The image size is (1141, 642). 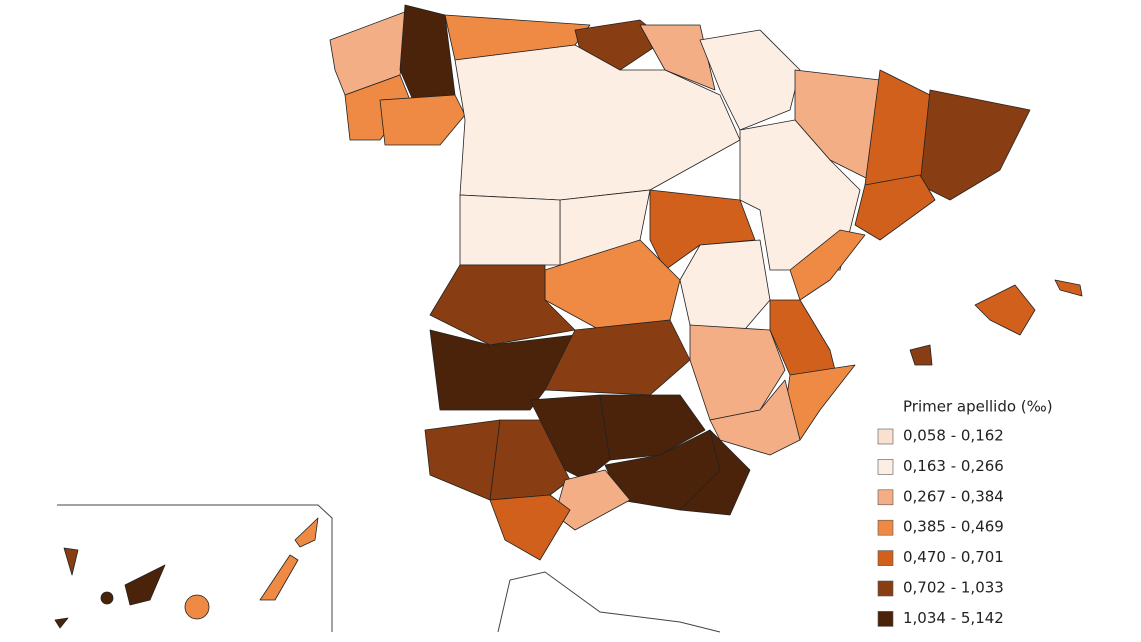 I want to click on inset-frame, so click(x=195, y=568).